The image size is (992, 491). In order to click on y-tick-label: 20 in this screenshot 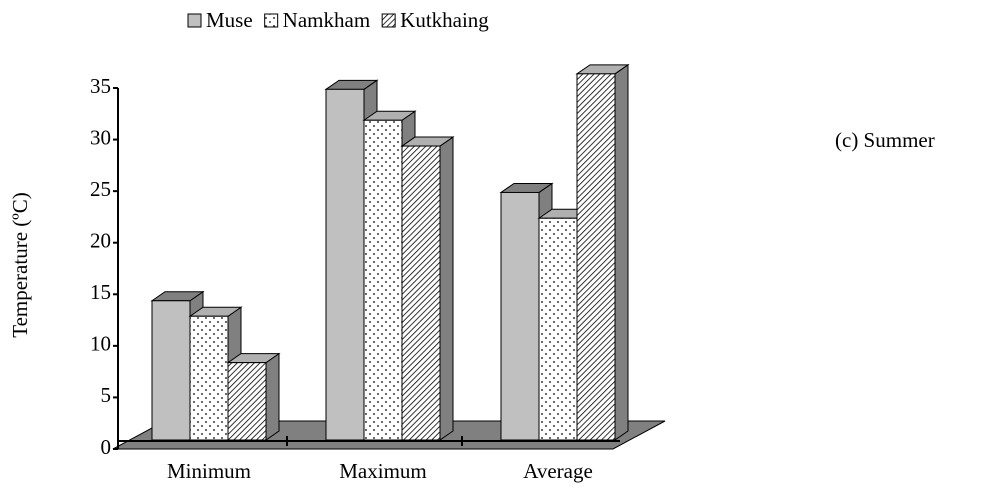, I will do `click(100, 241)`.